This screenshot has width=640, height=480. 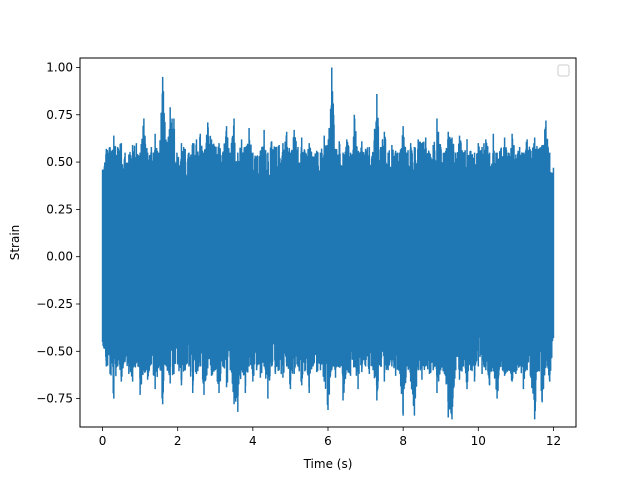 What do you see at coordinates (178, 441) in the screenshot?
I see `x-tick-label: 2` at bounding box center [178, 441].